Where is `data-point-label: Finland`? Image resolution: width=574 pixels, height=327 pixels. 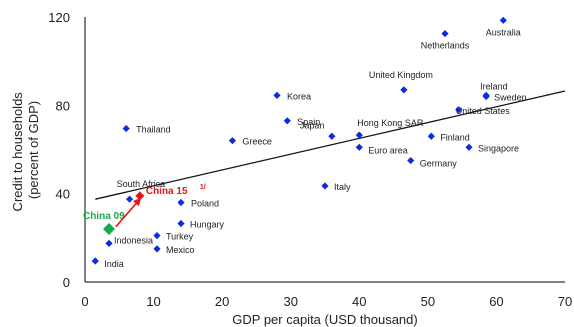 data-point-label: Finland is located at coordinates (455, 137).